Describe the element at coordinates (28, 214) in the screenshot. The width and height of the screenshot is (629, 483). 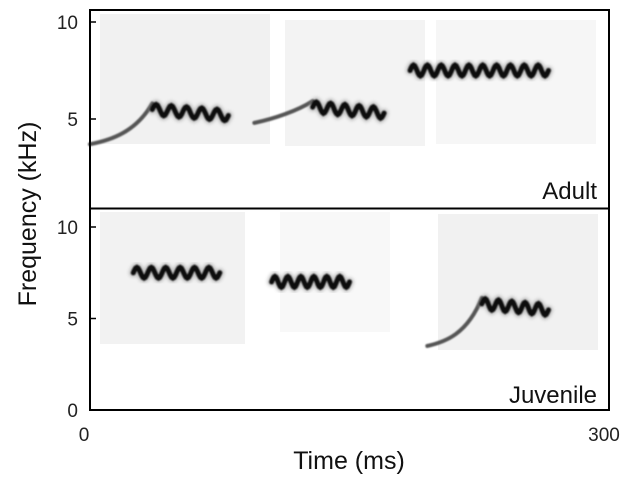
I see `y-axis-title: Frequency (kHz)` at that location.